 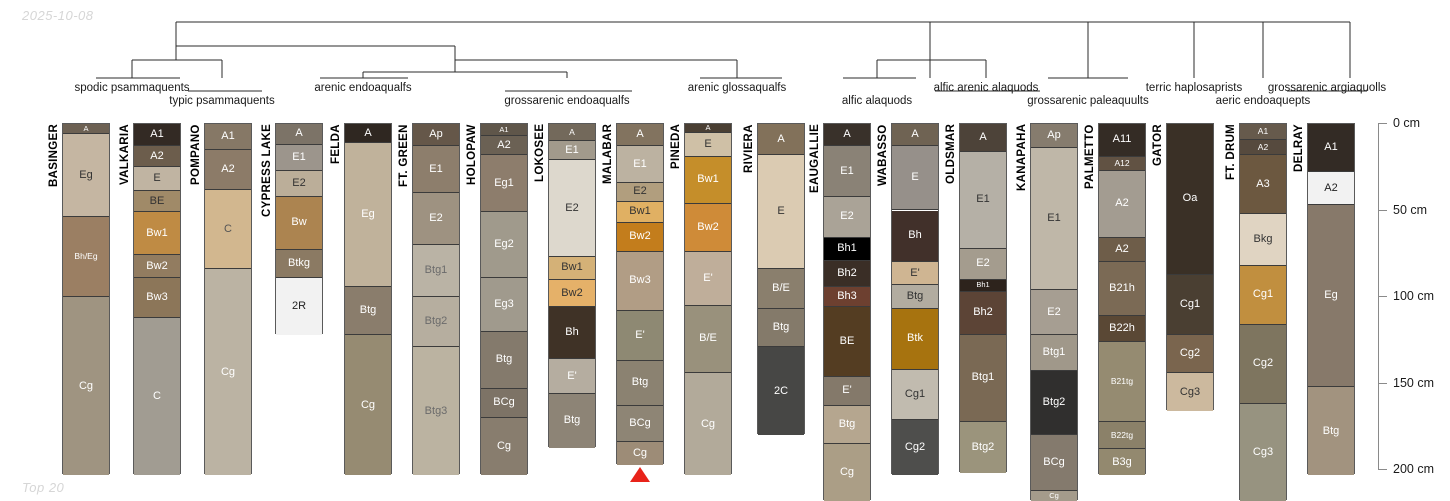 I want to click on profile-column: A E1 E2 Bw Btkg 2R, so click(x=299, y=229).